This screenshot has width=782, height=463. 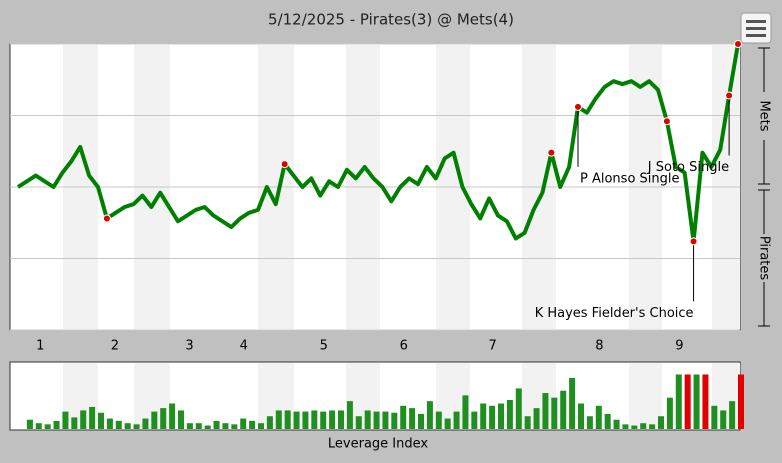 What do you see at coordinates (115, 346) in the screenshot?
I see `x-tick-label: 2` at bounding box center [115, 346].